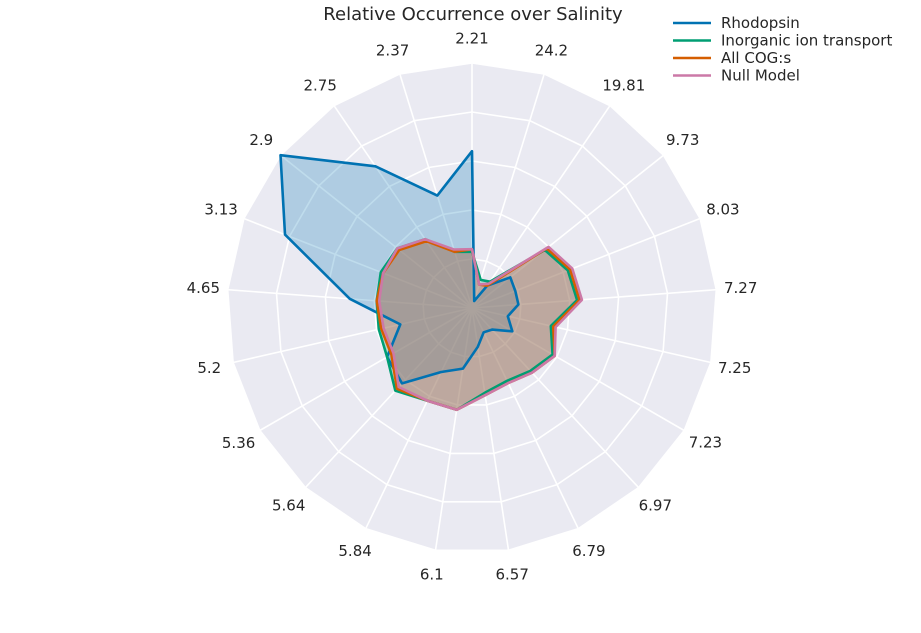 This screenshot has height=633, width=921. Describe the element at coordinates (392, 51) in the screenshot. I see `angular-tick-label: 2.37` at that location.